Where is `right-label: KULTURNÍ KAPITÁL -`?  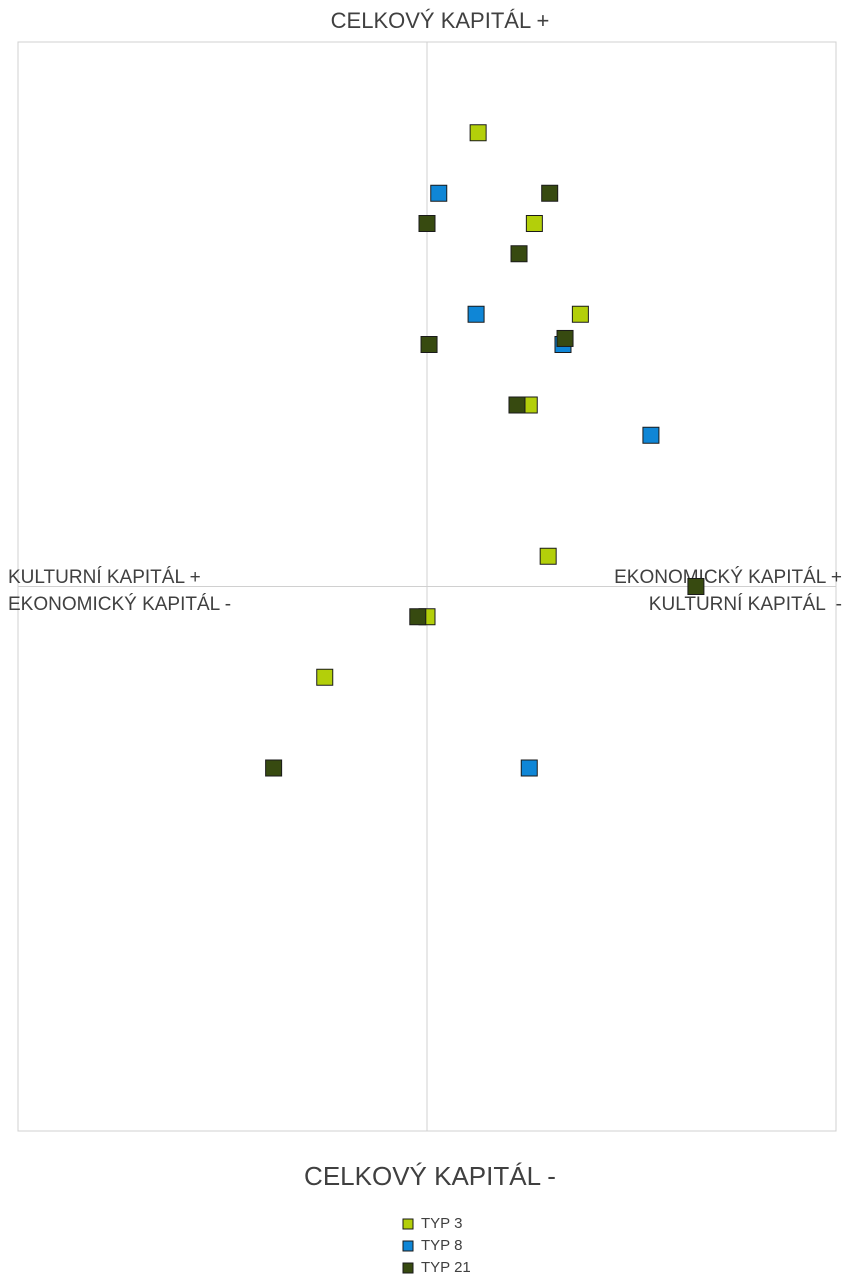 right-label: KULTURNÍ KAPITÁL - is located at coordinates (745, 604).